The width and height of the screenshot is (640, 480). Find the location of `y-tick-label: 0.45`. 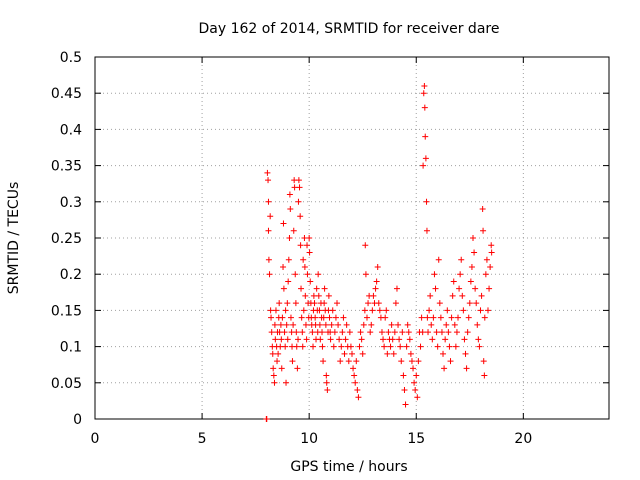

y-tick-label: 0.45 is located at coordinates (66, 94).